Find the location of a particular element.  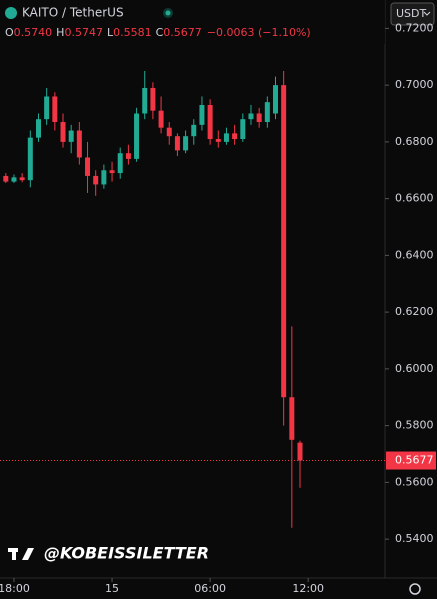

header-bg is located at coordinates (192, 22).